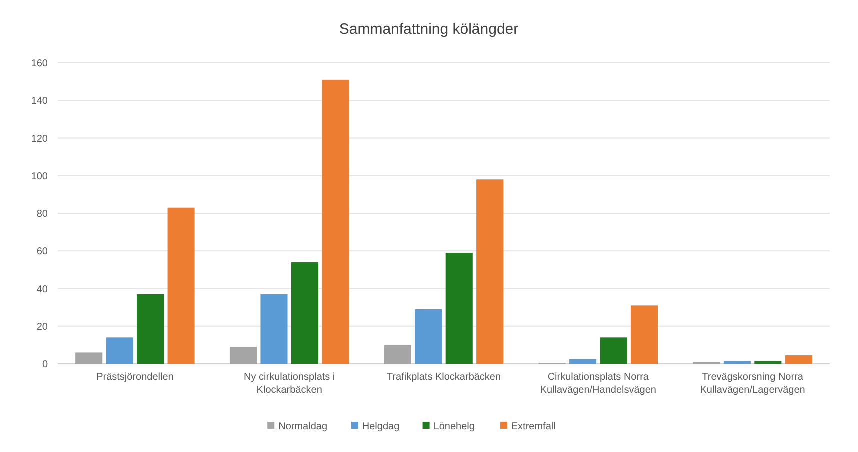 This screenshot has height=452, width=858. I want to click on y-tick-label: 0, so click(45, 365).